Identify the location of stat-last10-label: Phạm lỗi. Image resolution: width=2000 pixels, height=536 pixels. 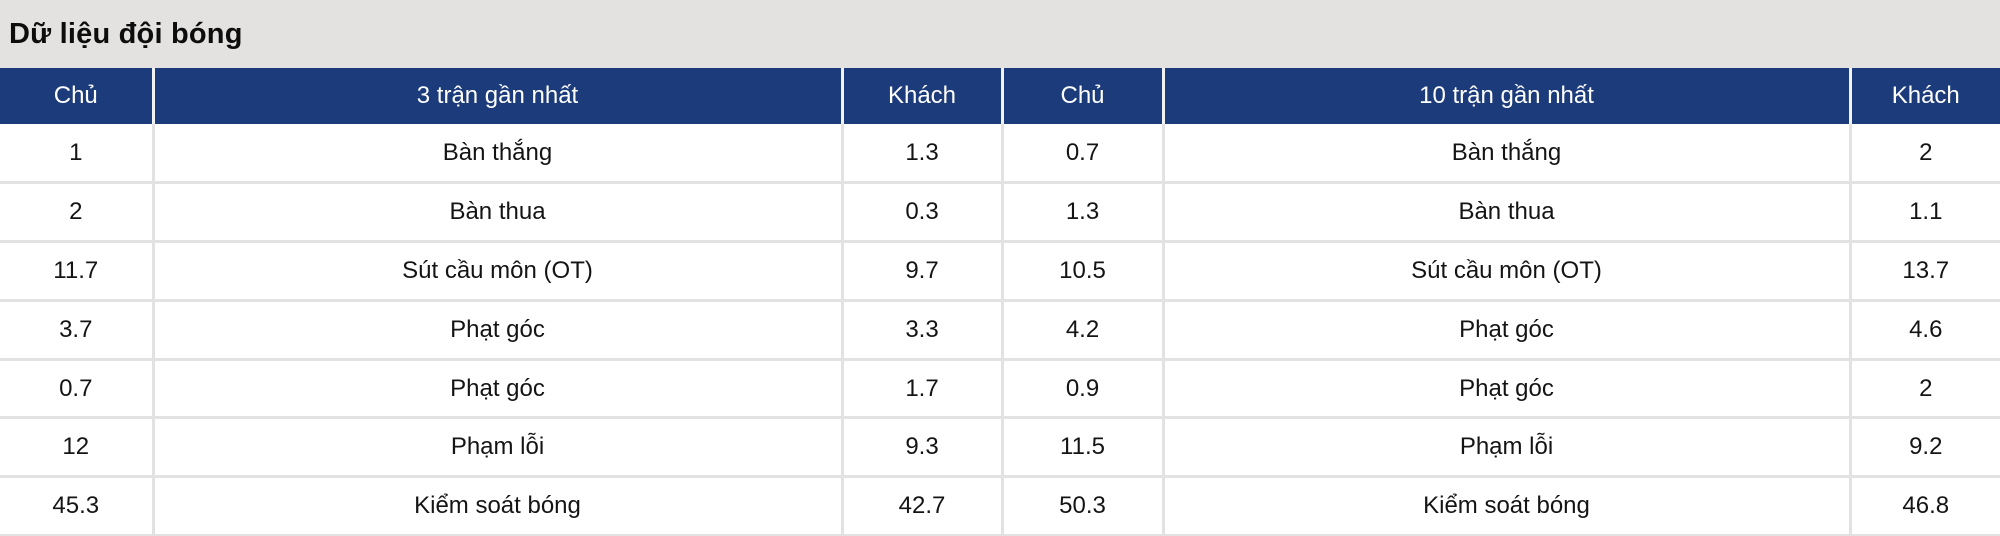
(1505, 446).